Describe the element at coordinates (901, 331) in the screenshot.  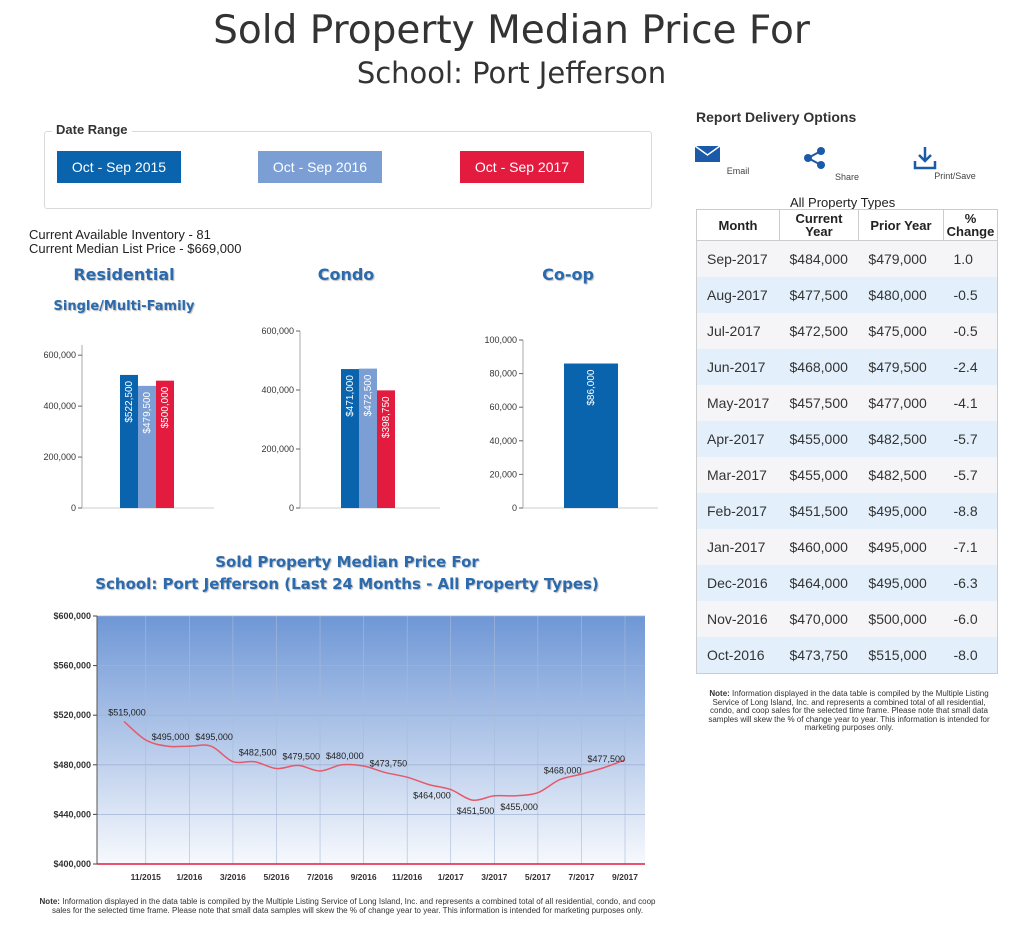
I see `cell-prior-year: $475,000` at that location.